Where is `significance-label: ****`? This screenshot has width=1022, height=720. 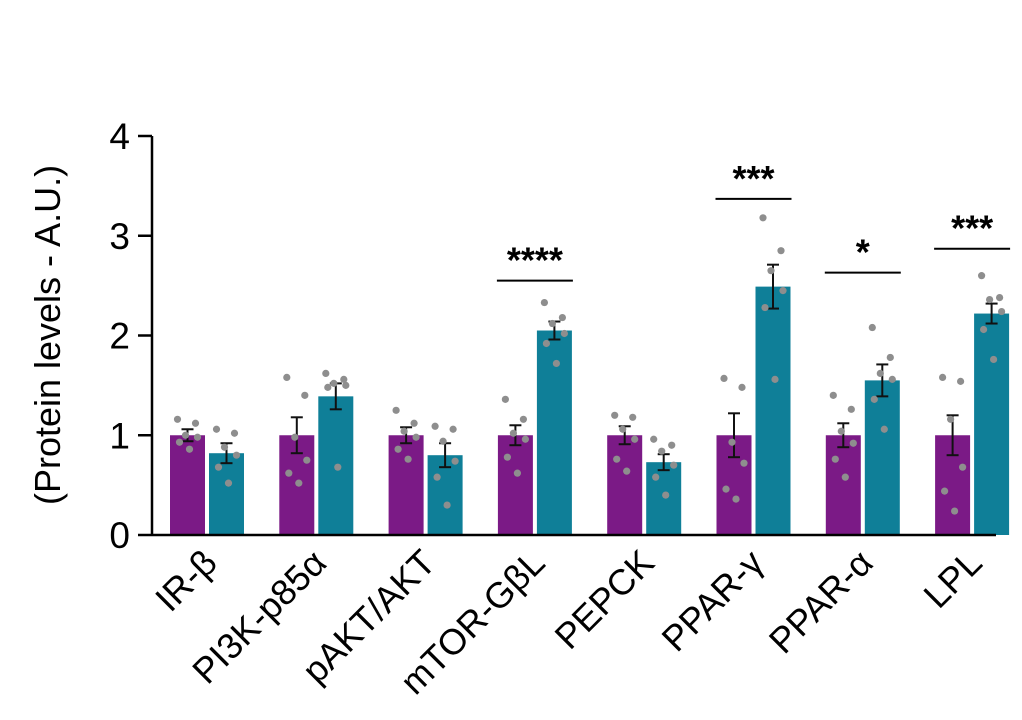 significance-label: **** is located at coordinates (535, 260).